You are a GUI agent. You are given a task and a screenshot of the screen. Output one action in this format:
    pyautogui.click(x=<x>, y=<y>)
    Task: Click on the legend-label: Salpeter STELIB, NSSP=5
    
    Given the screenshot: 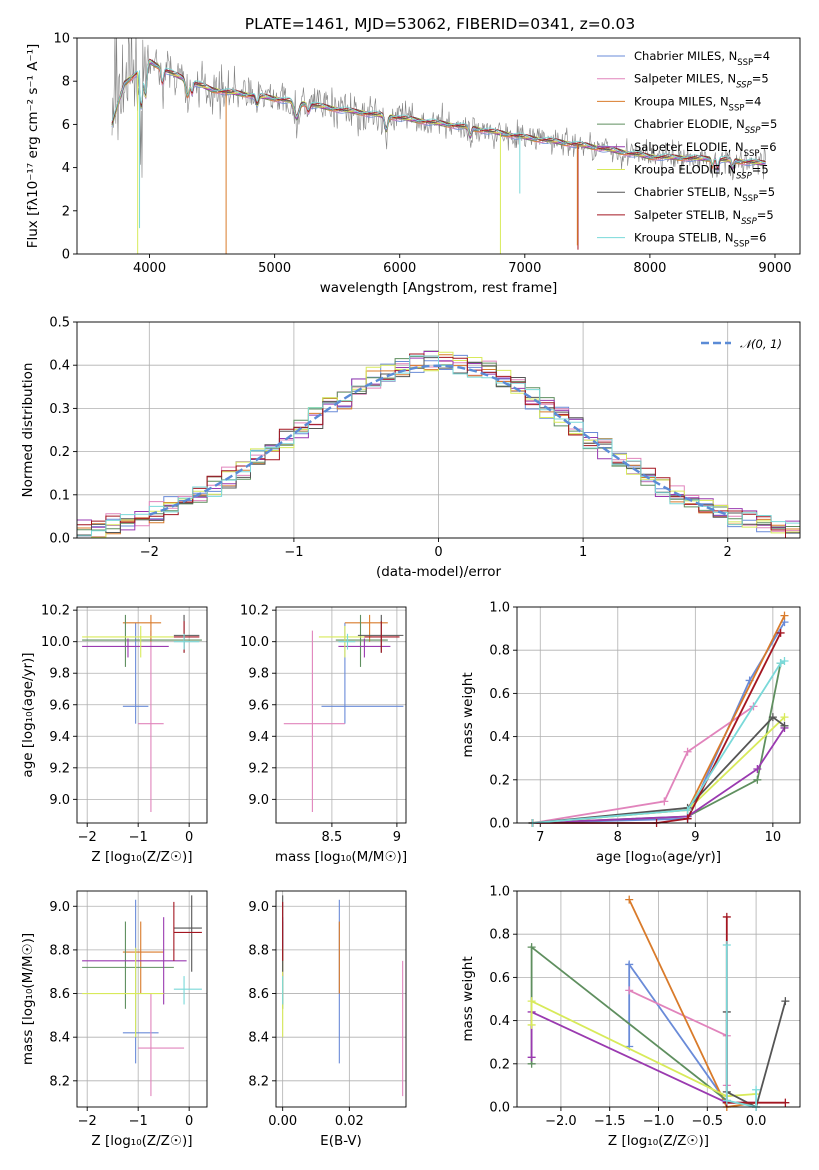 What is the action you would take?
    pyautogui.click(x=704, y=217)
    